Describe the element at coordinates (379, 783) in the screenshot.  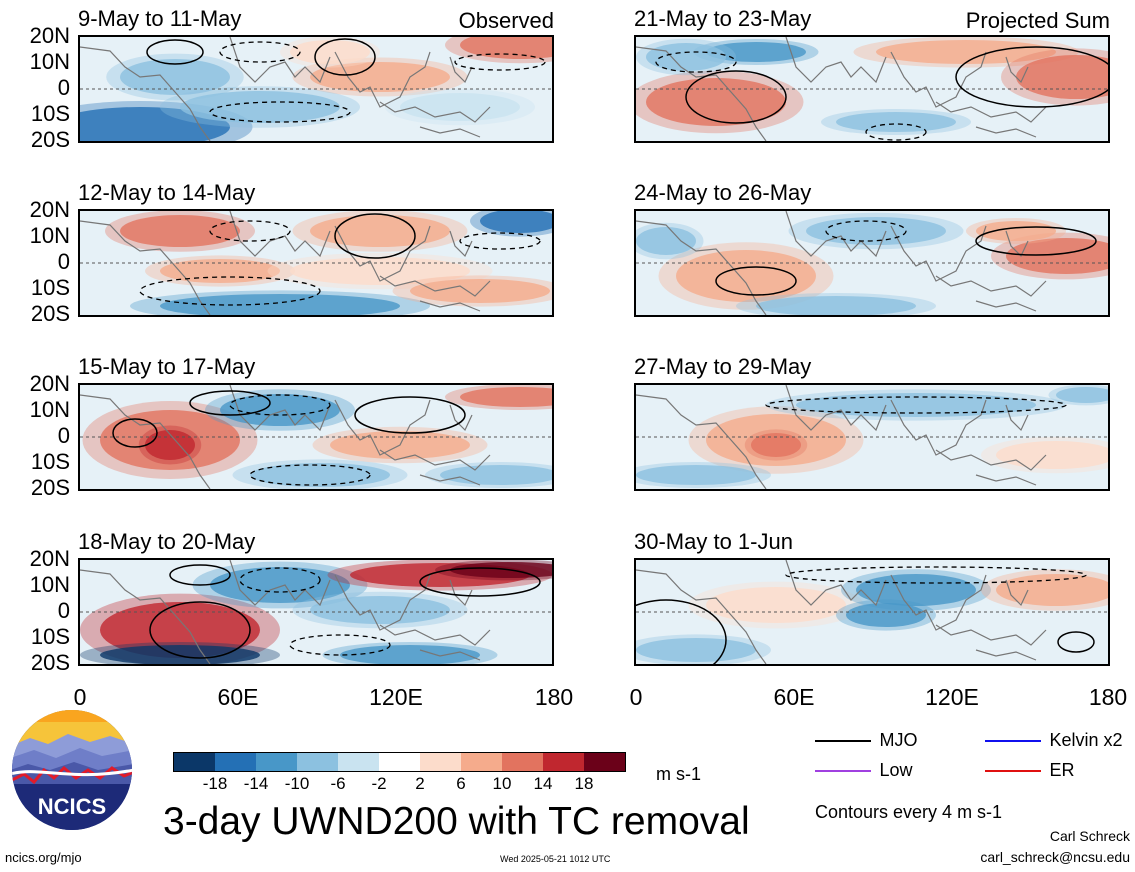
I see `colorbar-label: -2` at that location.